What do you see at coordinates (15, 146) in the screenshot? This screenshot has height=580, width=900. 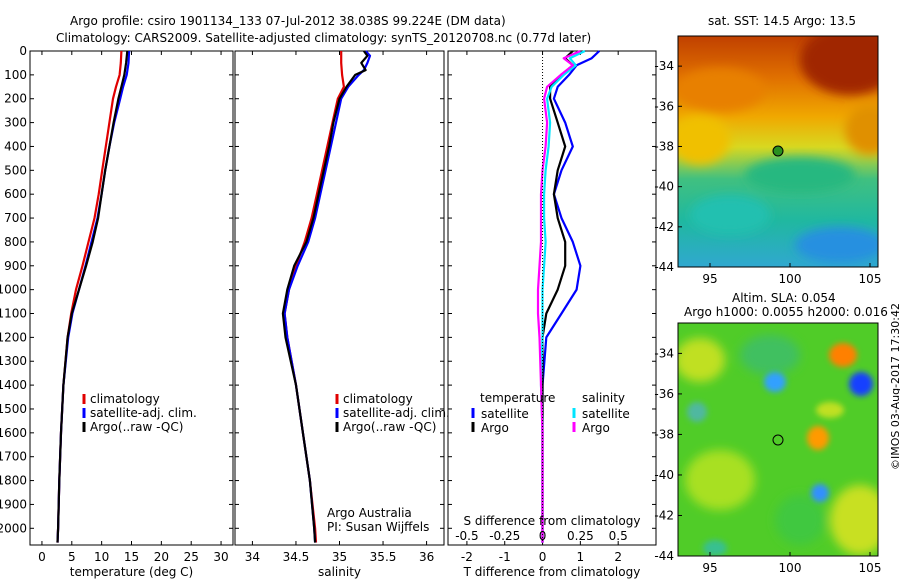 I see `y-tick-label: 400` at bounding box center [15, 146].